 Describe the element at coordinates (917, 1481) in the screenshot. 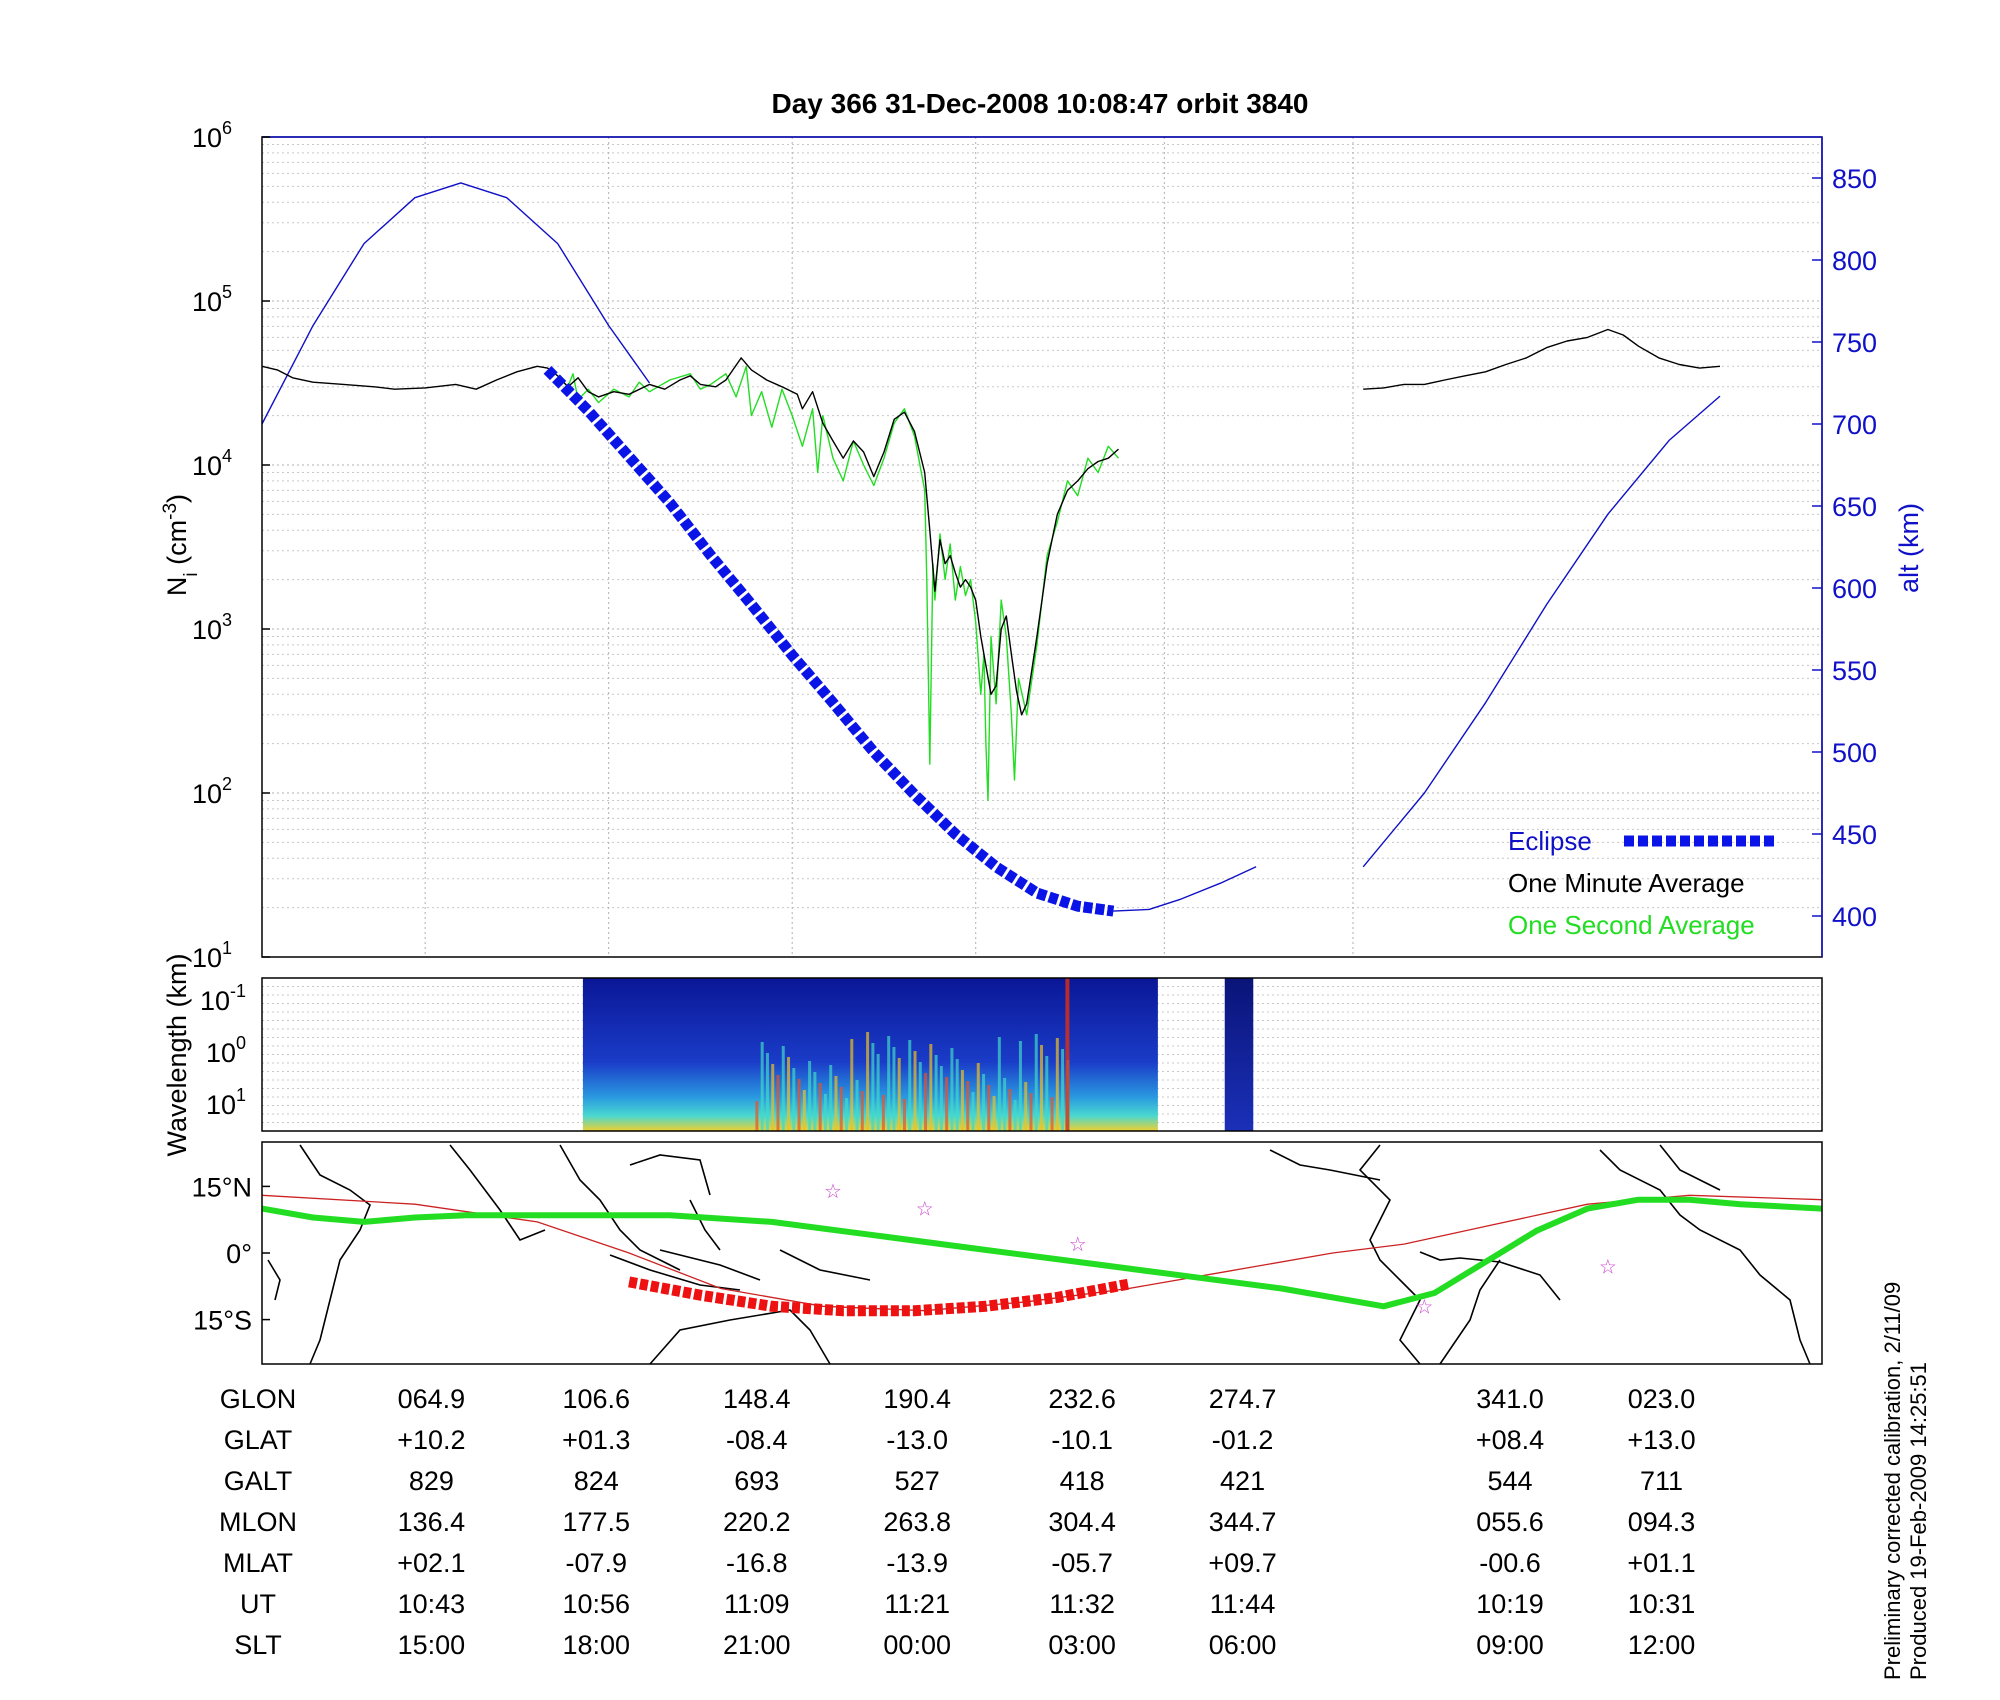

I see `table-cell: 527` at that location.